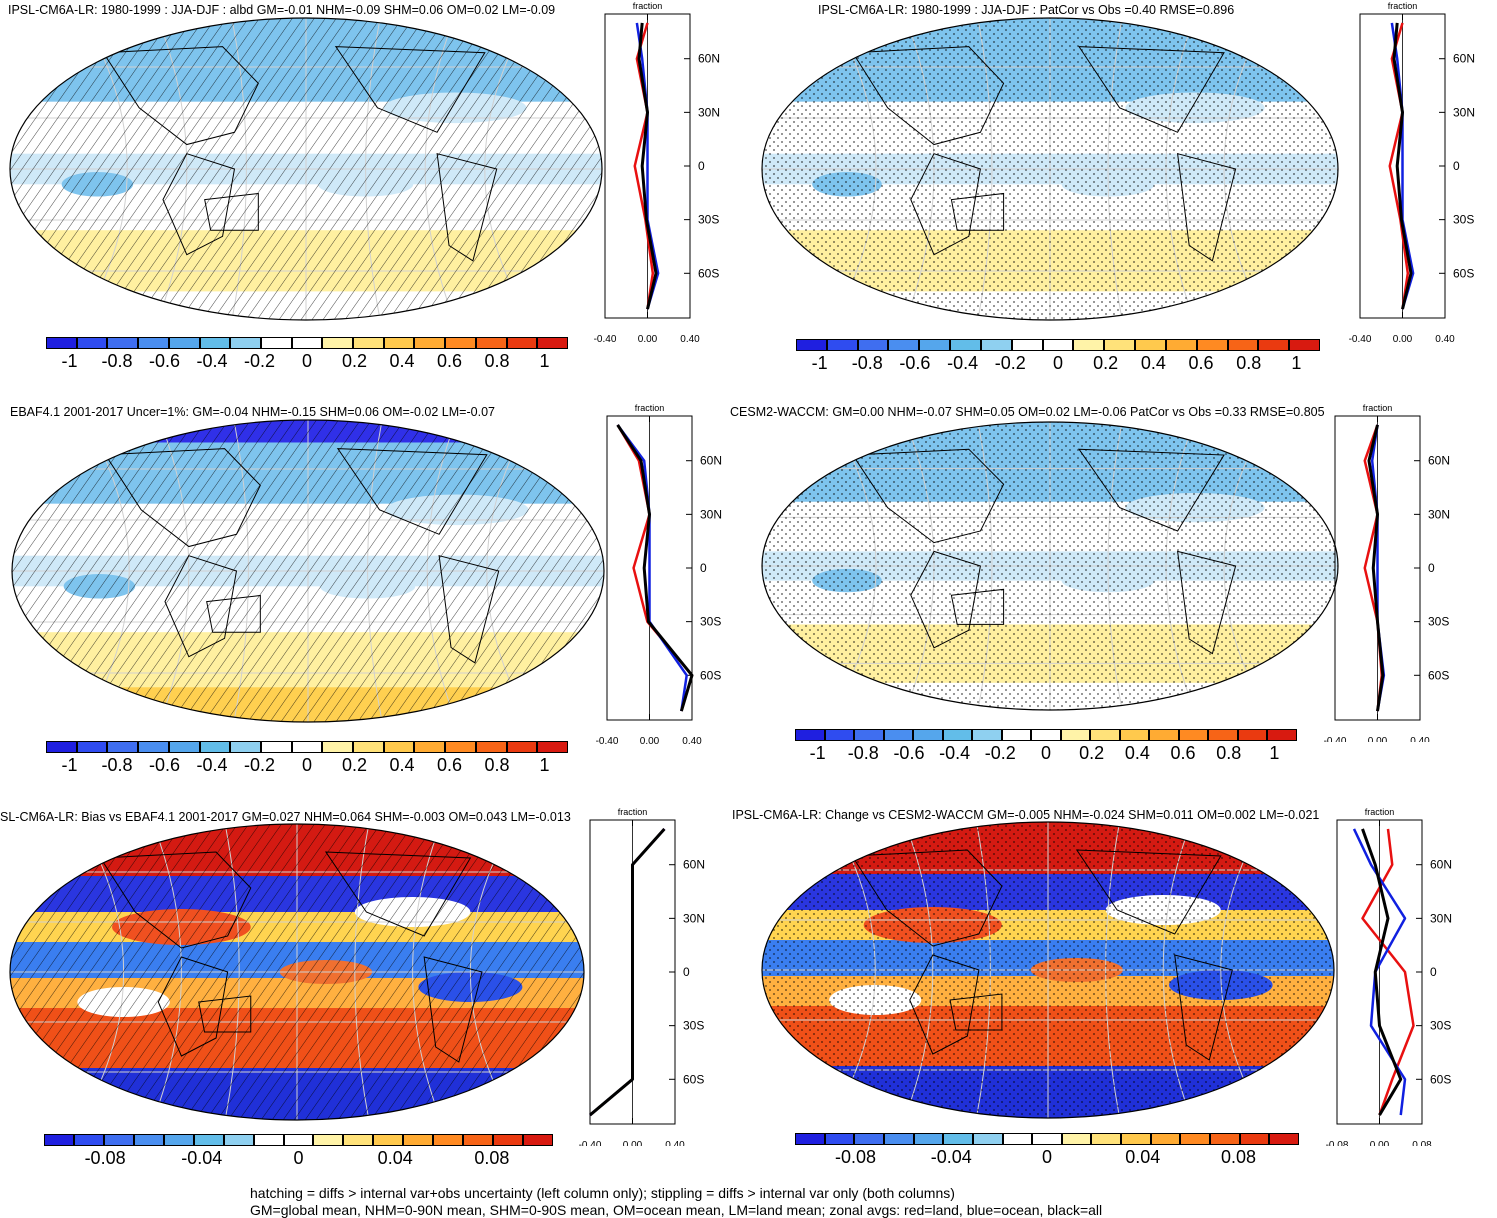 This screenshot has height=1218, width=1497. I want to click on colorbar-tick-label: -0.8, so click(117, 361).